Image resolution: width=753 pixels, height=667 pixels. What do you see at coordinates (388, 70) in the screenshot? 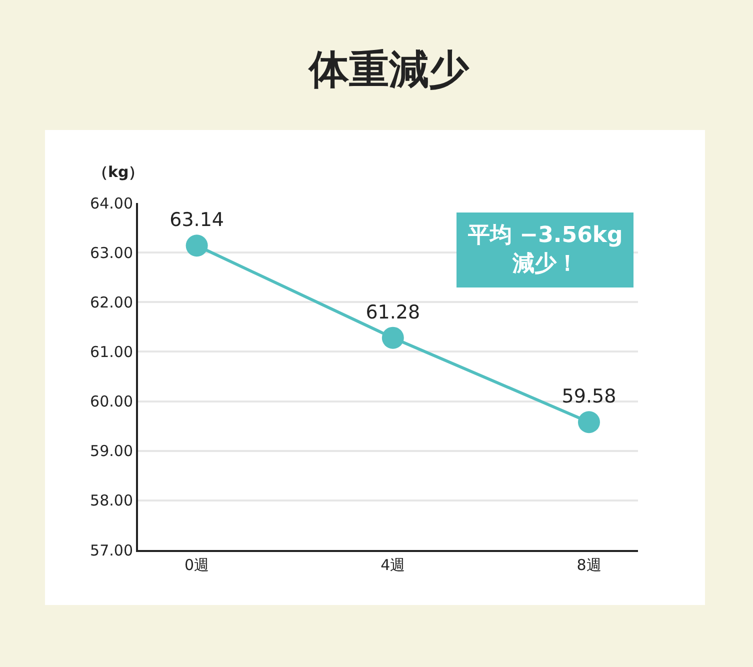
I see `chart-title: 体重減少` at bounding box center [388, 70].